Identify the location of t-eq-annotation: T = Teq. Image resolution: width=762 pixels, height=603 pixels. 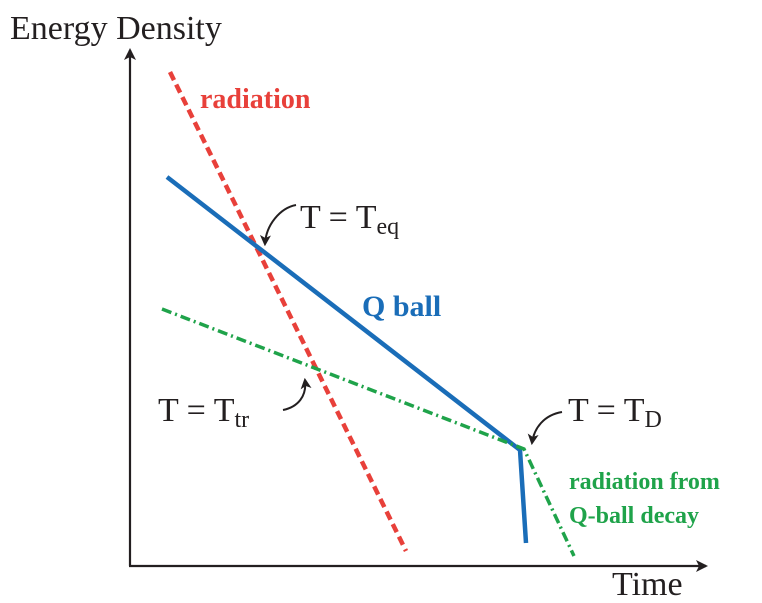
(349, 219).